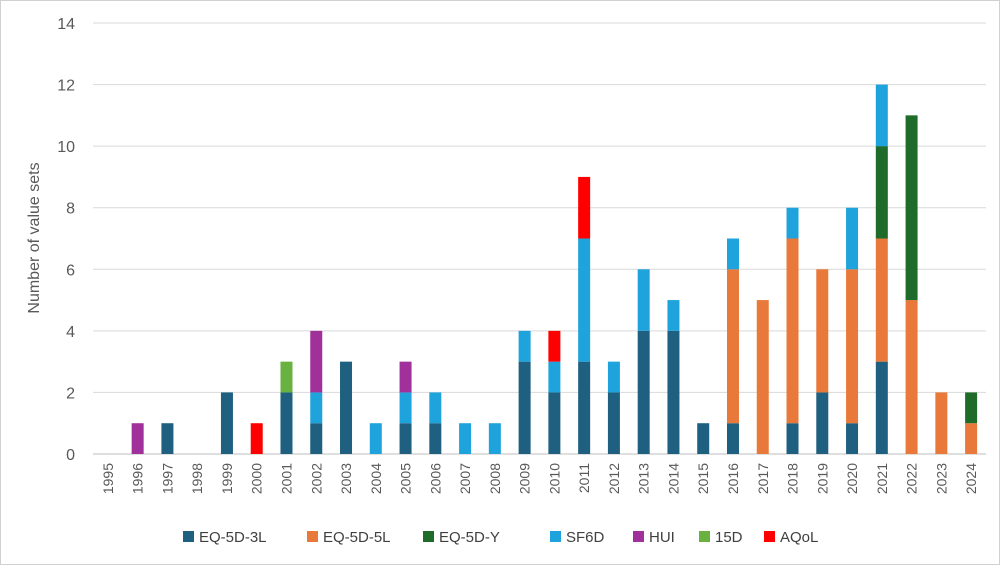 This screenshot has height=569, width=1000. What do you see at coordinates (465, 478) in the screenshot?
I see `x-tick-label: 2007` at bounding box center [465, 478].